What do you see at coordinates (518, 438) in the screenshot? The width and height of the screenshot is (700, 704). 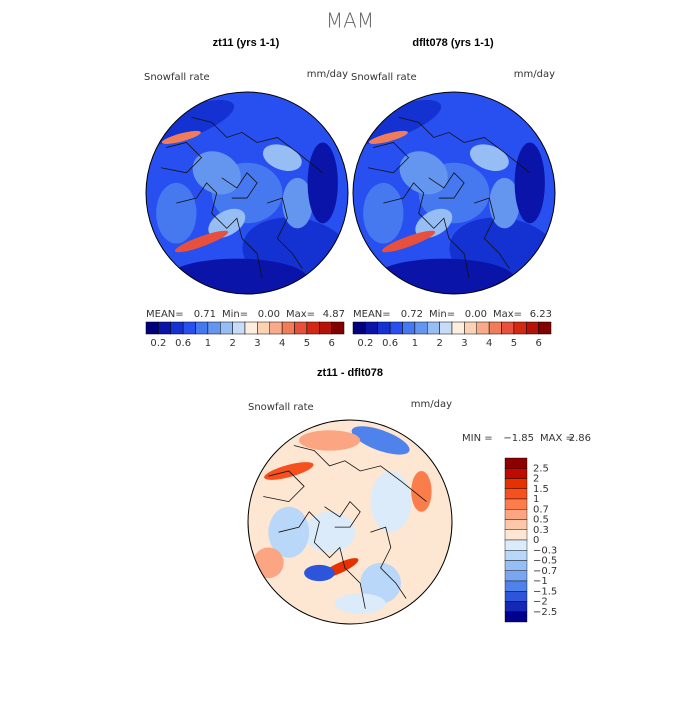 I see `stat-value: −1.85` at bounding box center [518, 438].